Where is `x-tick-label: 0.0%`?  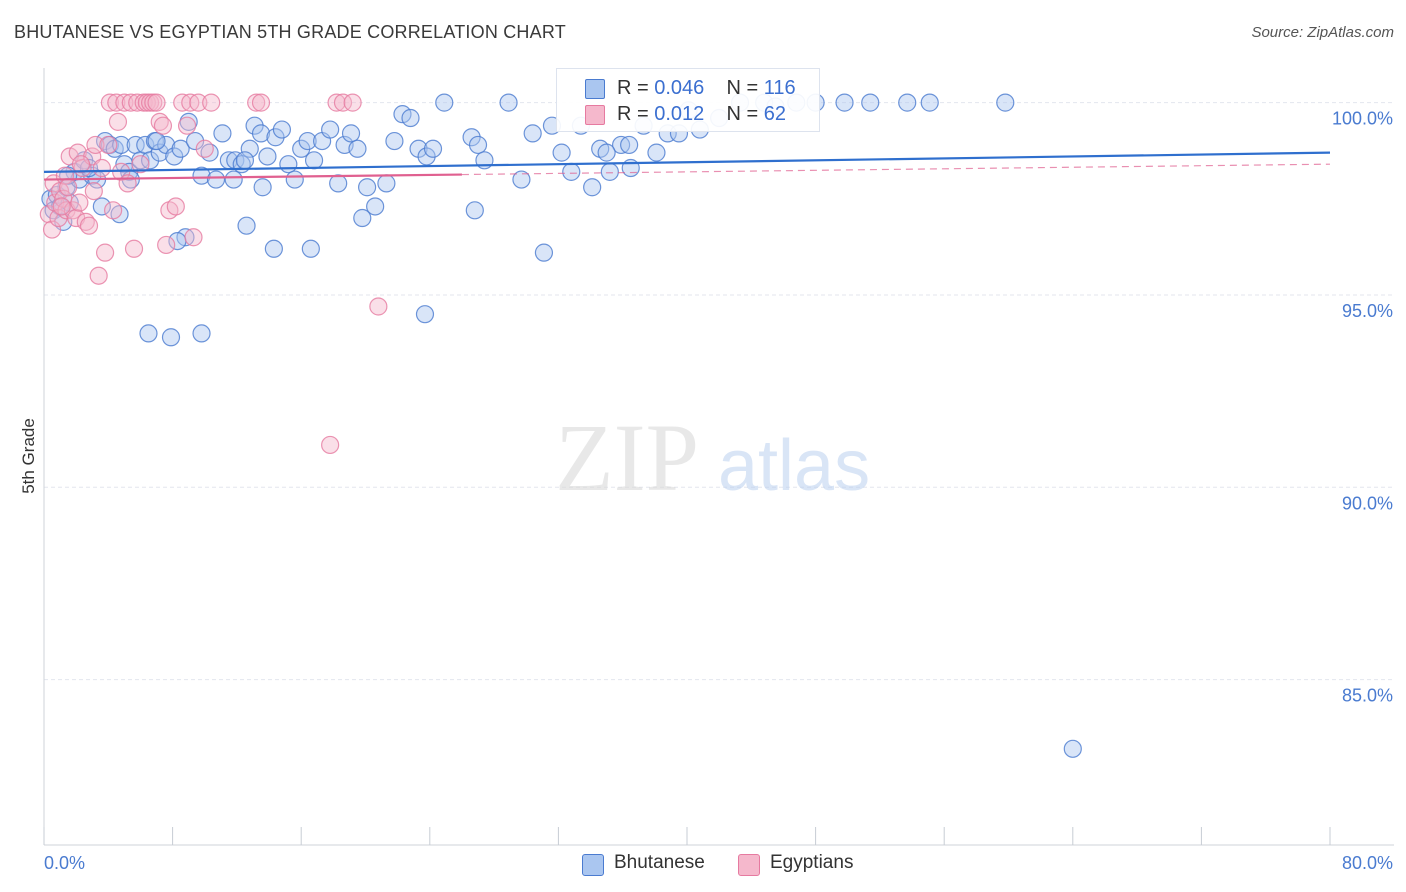
x-tick-label: 0.0% is located at coordinates (64, 863).